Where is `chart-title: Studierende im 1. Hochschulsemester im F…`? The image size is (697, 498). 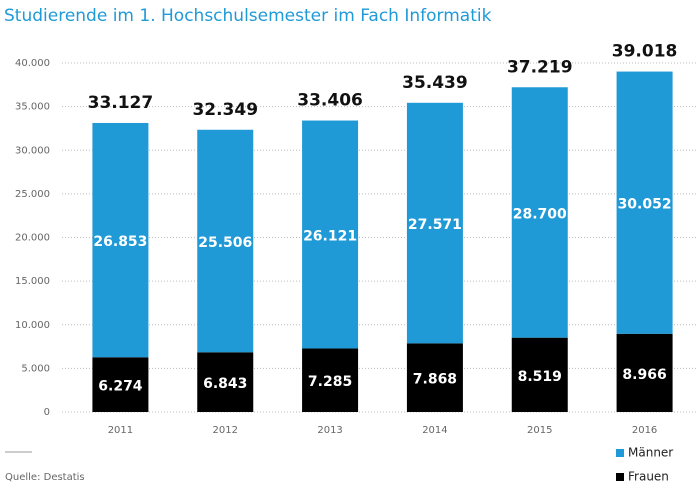 chart-title: Studierende im 1. Hochschulsemester im F… is located at coordinates (248, 16).